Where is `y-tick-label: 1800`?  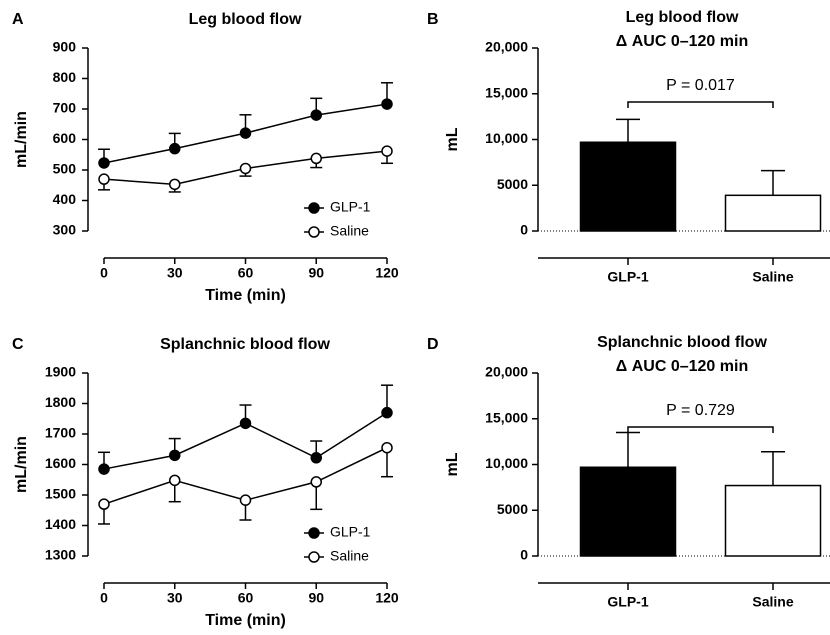 y-tick-label: 1800 is located at coordinates (60, 402).